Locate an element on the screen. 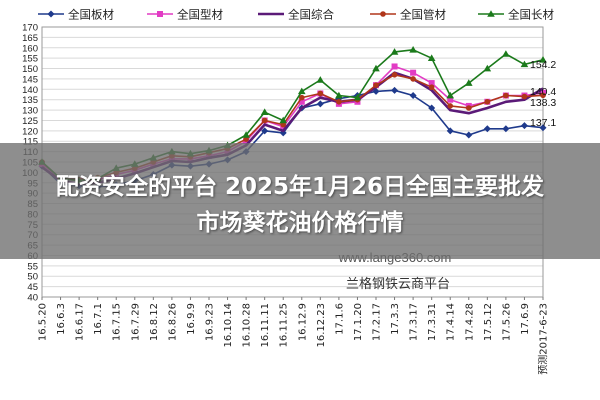  x-tick-label: 16.12.23 is located at coordinates (321, 325).